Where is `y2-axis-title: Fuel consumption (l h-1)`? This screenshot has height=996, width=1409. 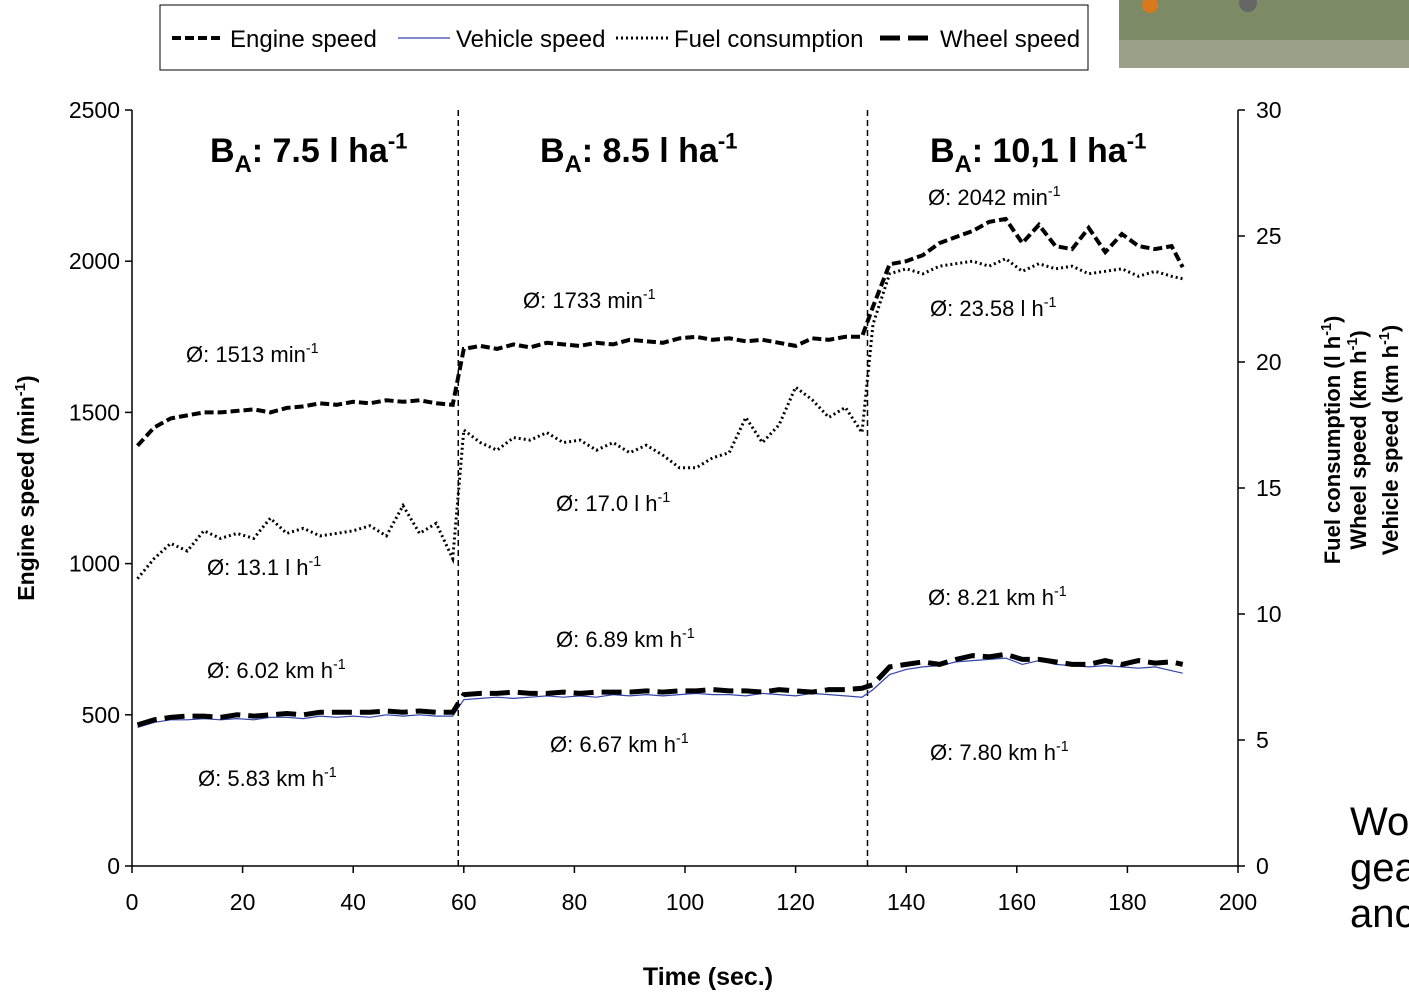 y2-axis-title: Fuel consumption (l h-1) is located at coordinates (1332, 440).